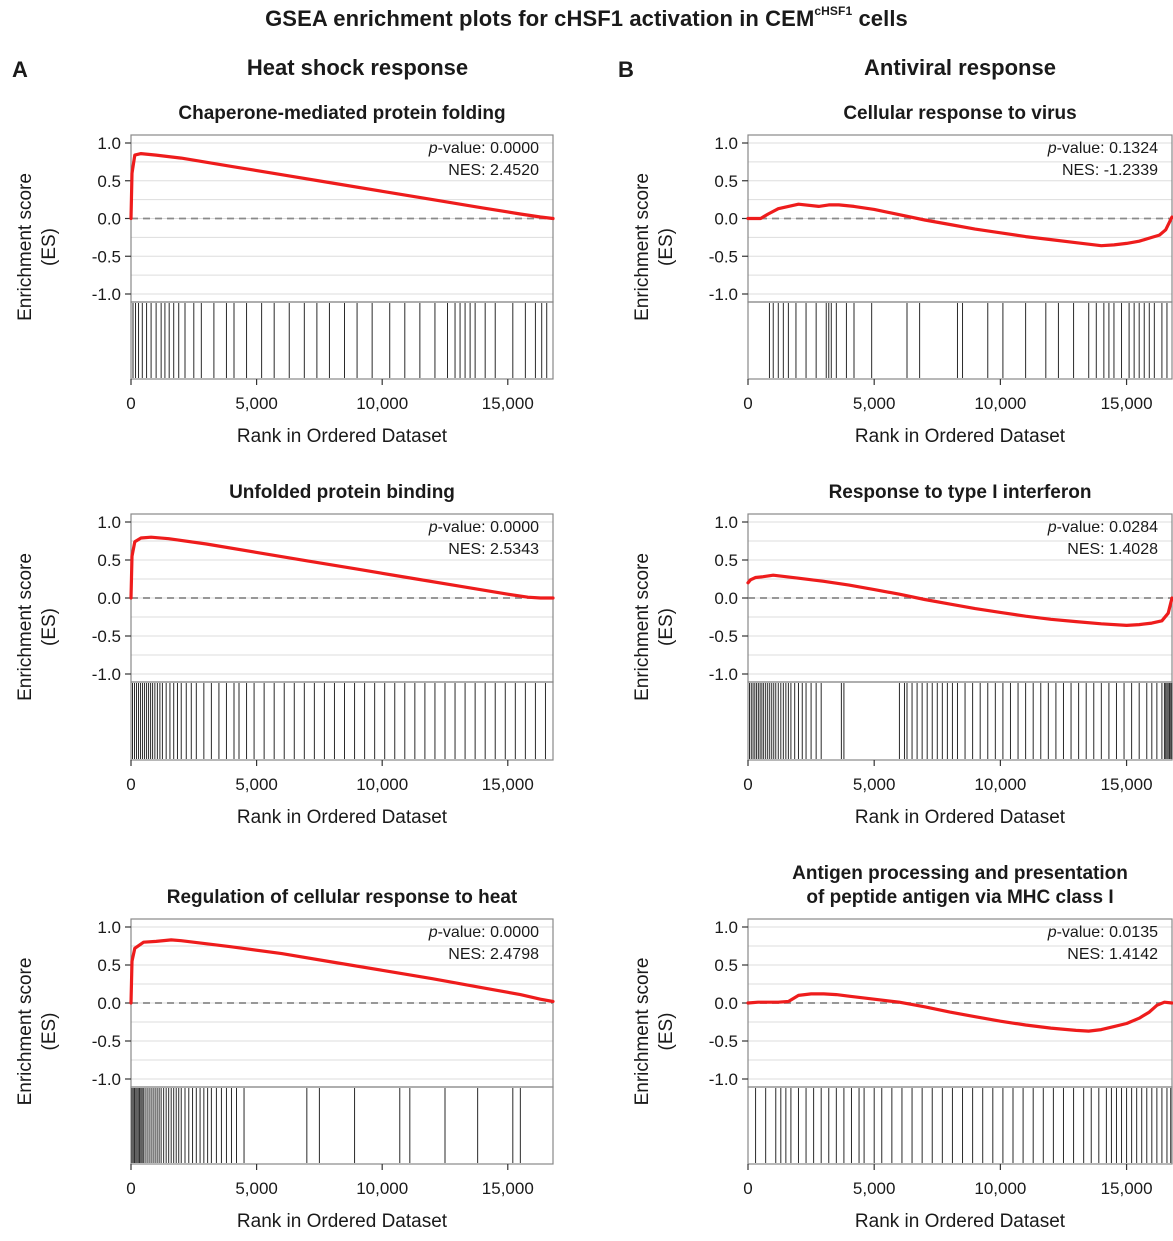 The width and height of the screenshot is (1173, 1241). I want to click on plot3-y-tick-label: 1.0, so click(109, 927).